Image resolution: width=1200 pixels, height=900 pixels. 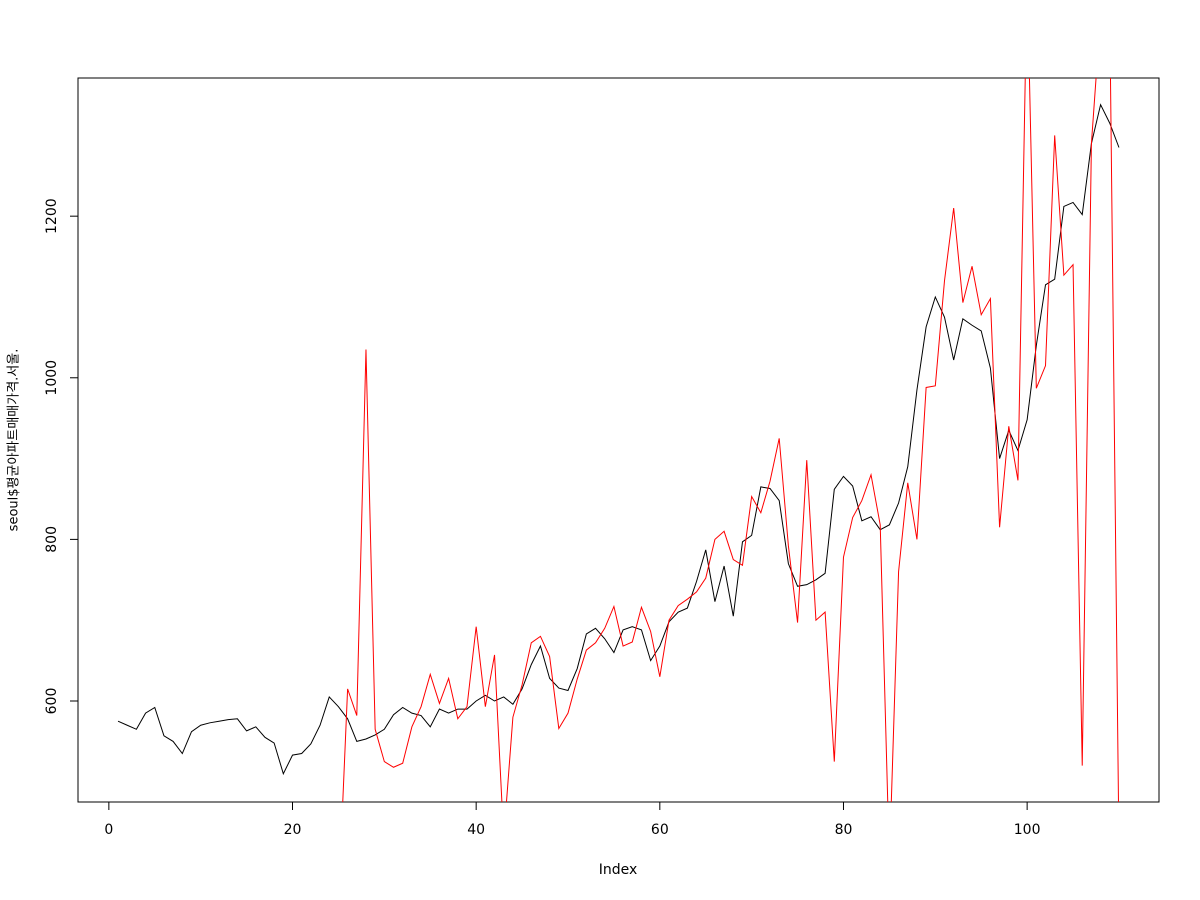 What do you see at coordinates (108, 830) in the screenshot?
I see `x-tick-label: 0` at bounding box center [108, 830].